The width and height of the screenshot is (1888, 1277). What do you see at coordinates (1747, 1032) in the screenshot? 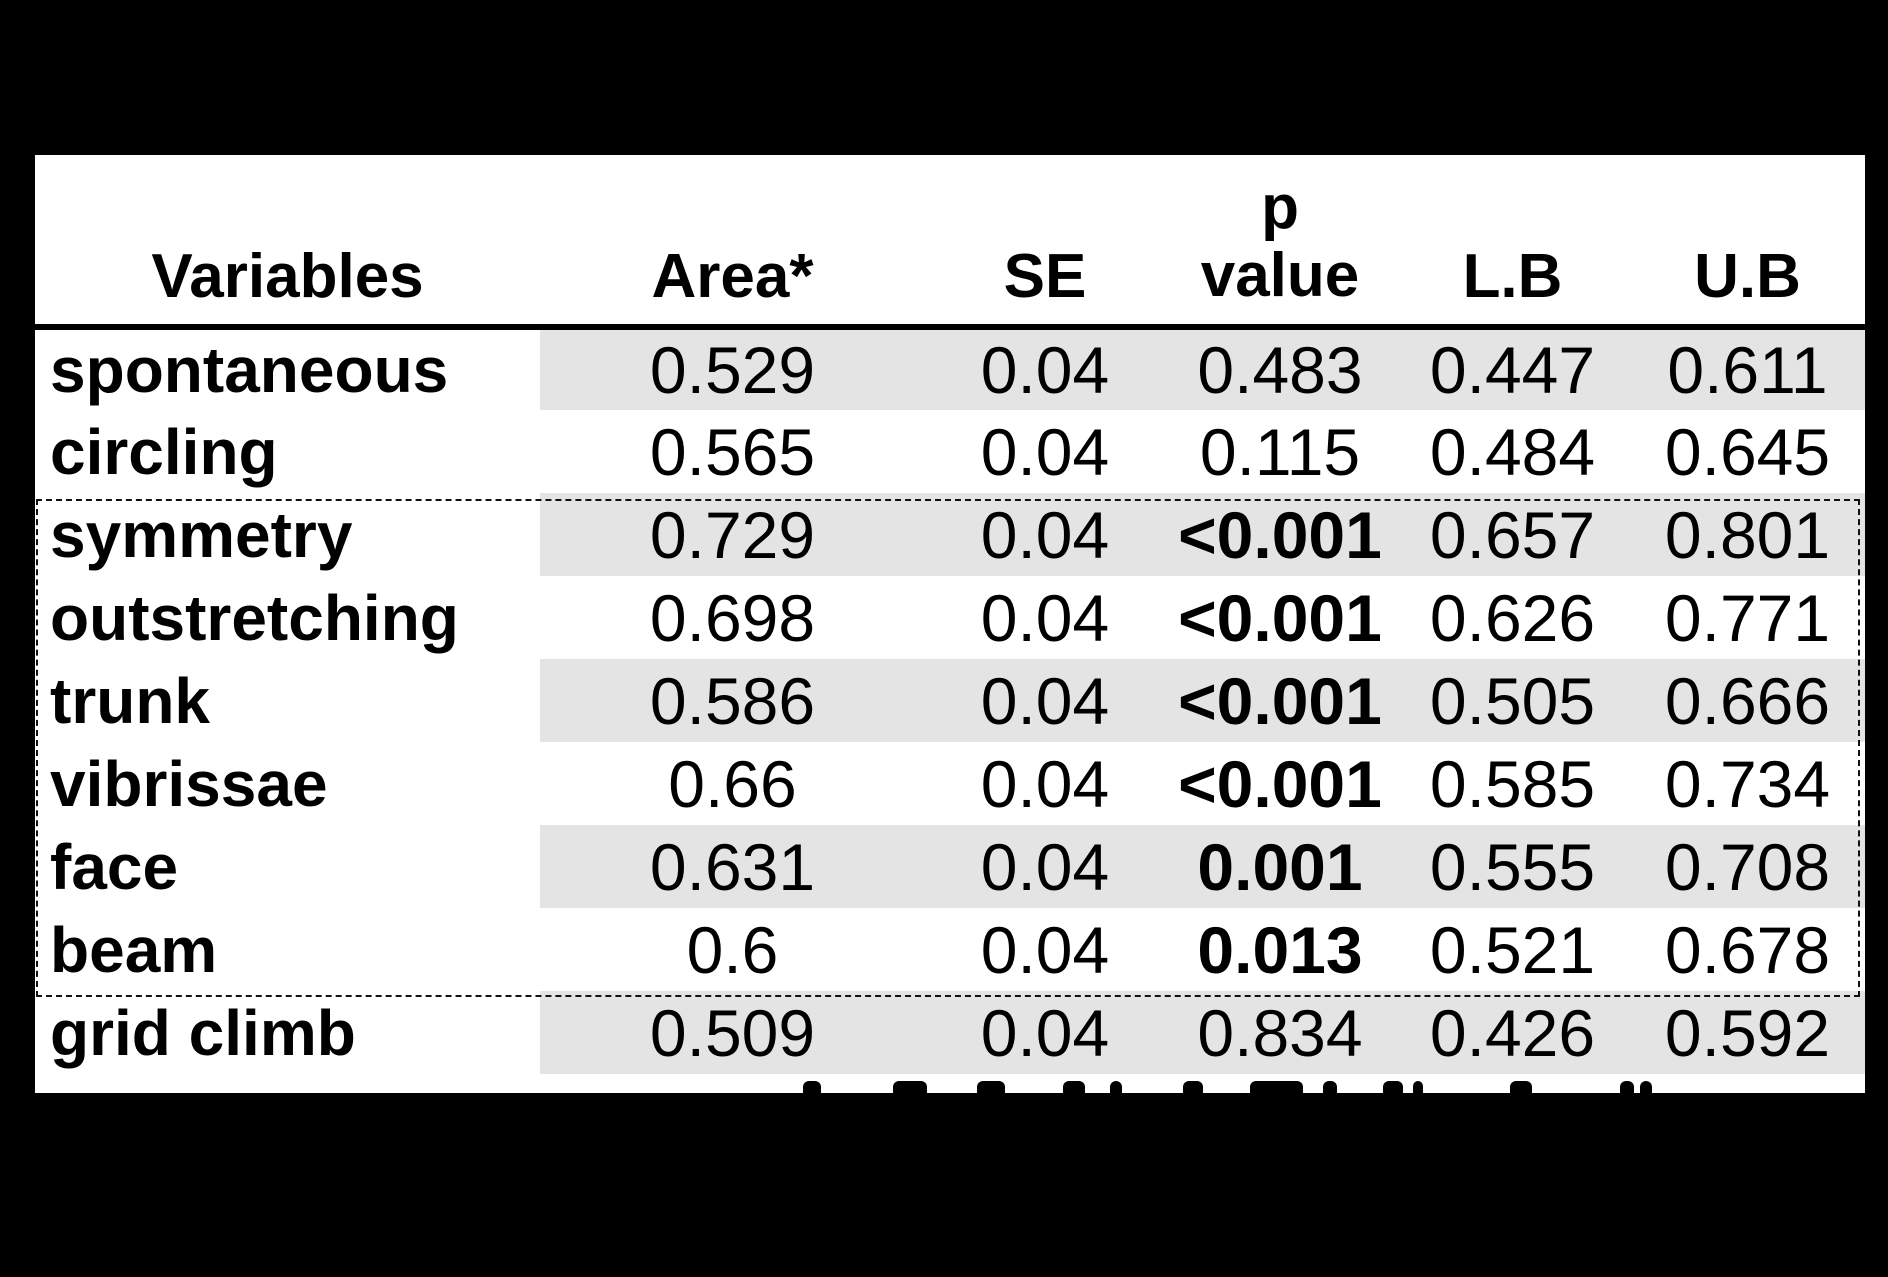
I see `upper-bound-cell: 0.592` at bounding box center [1747, 1032].